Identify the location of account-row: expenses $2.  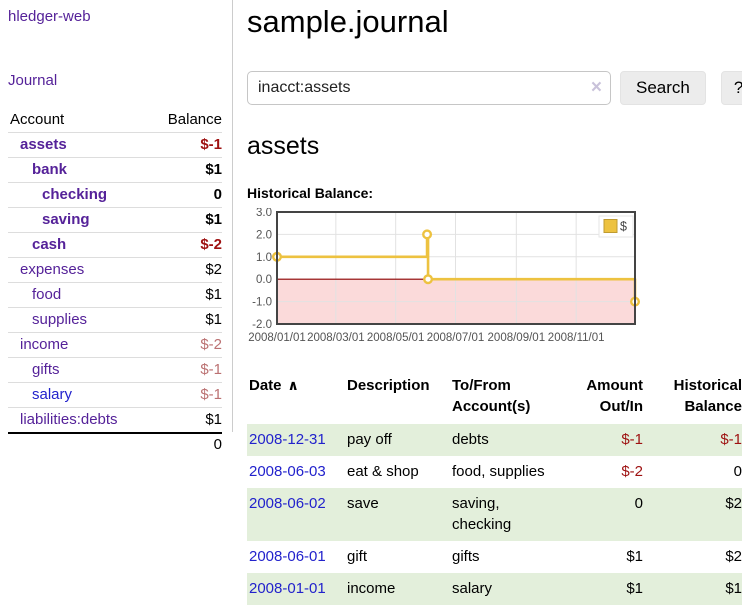
(115, 270).